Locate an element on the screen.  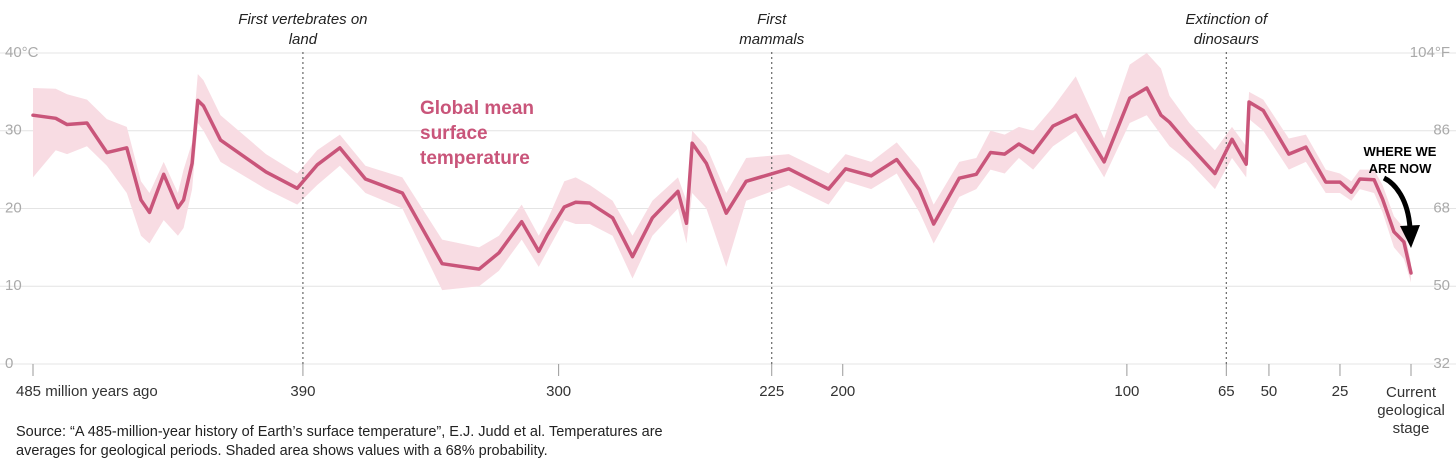
x-tick-label: 50 is located at coordinates (1269, 391).